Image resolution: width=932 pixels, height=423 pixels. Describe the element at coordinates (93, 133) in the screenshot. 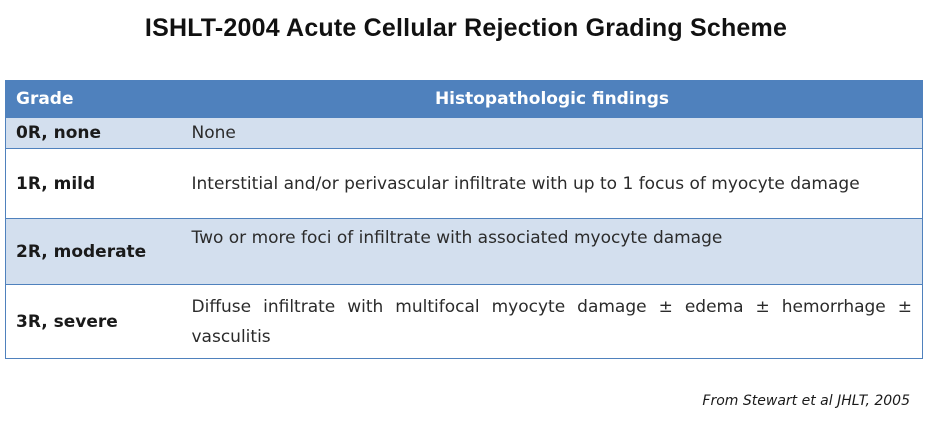

I see `grade-cell: 0R, none` at that location.